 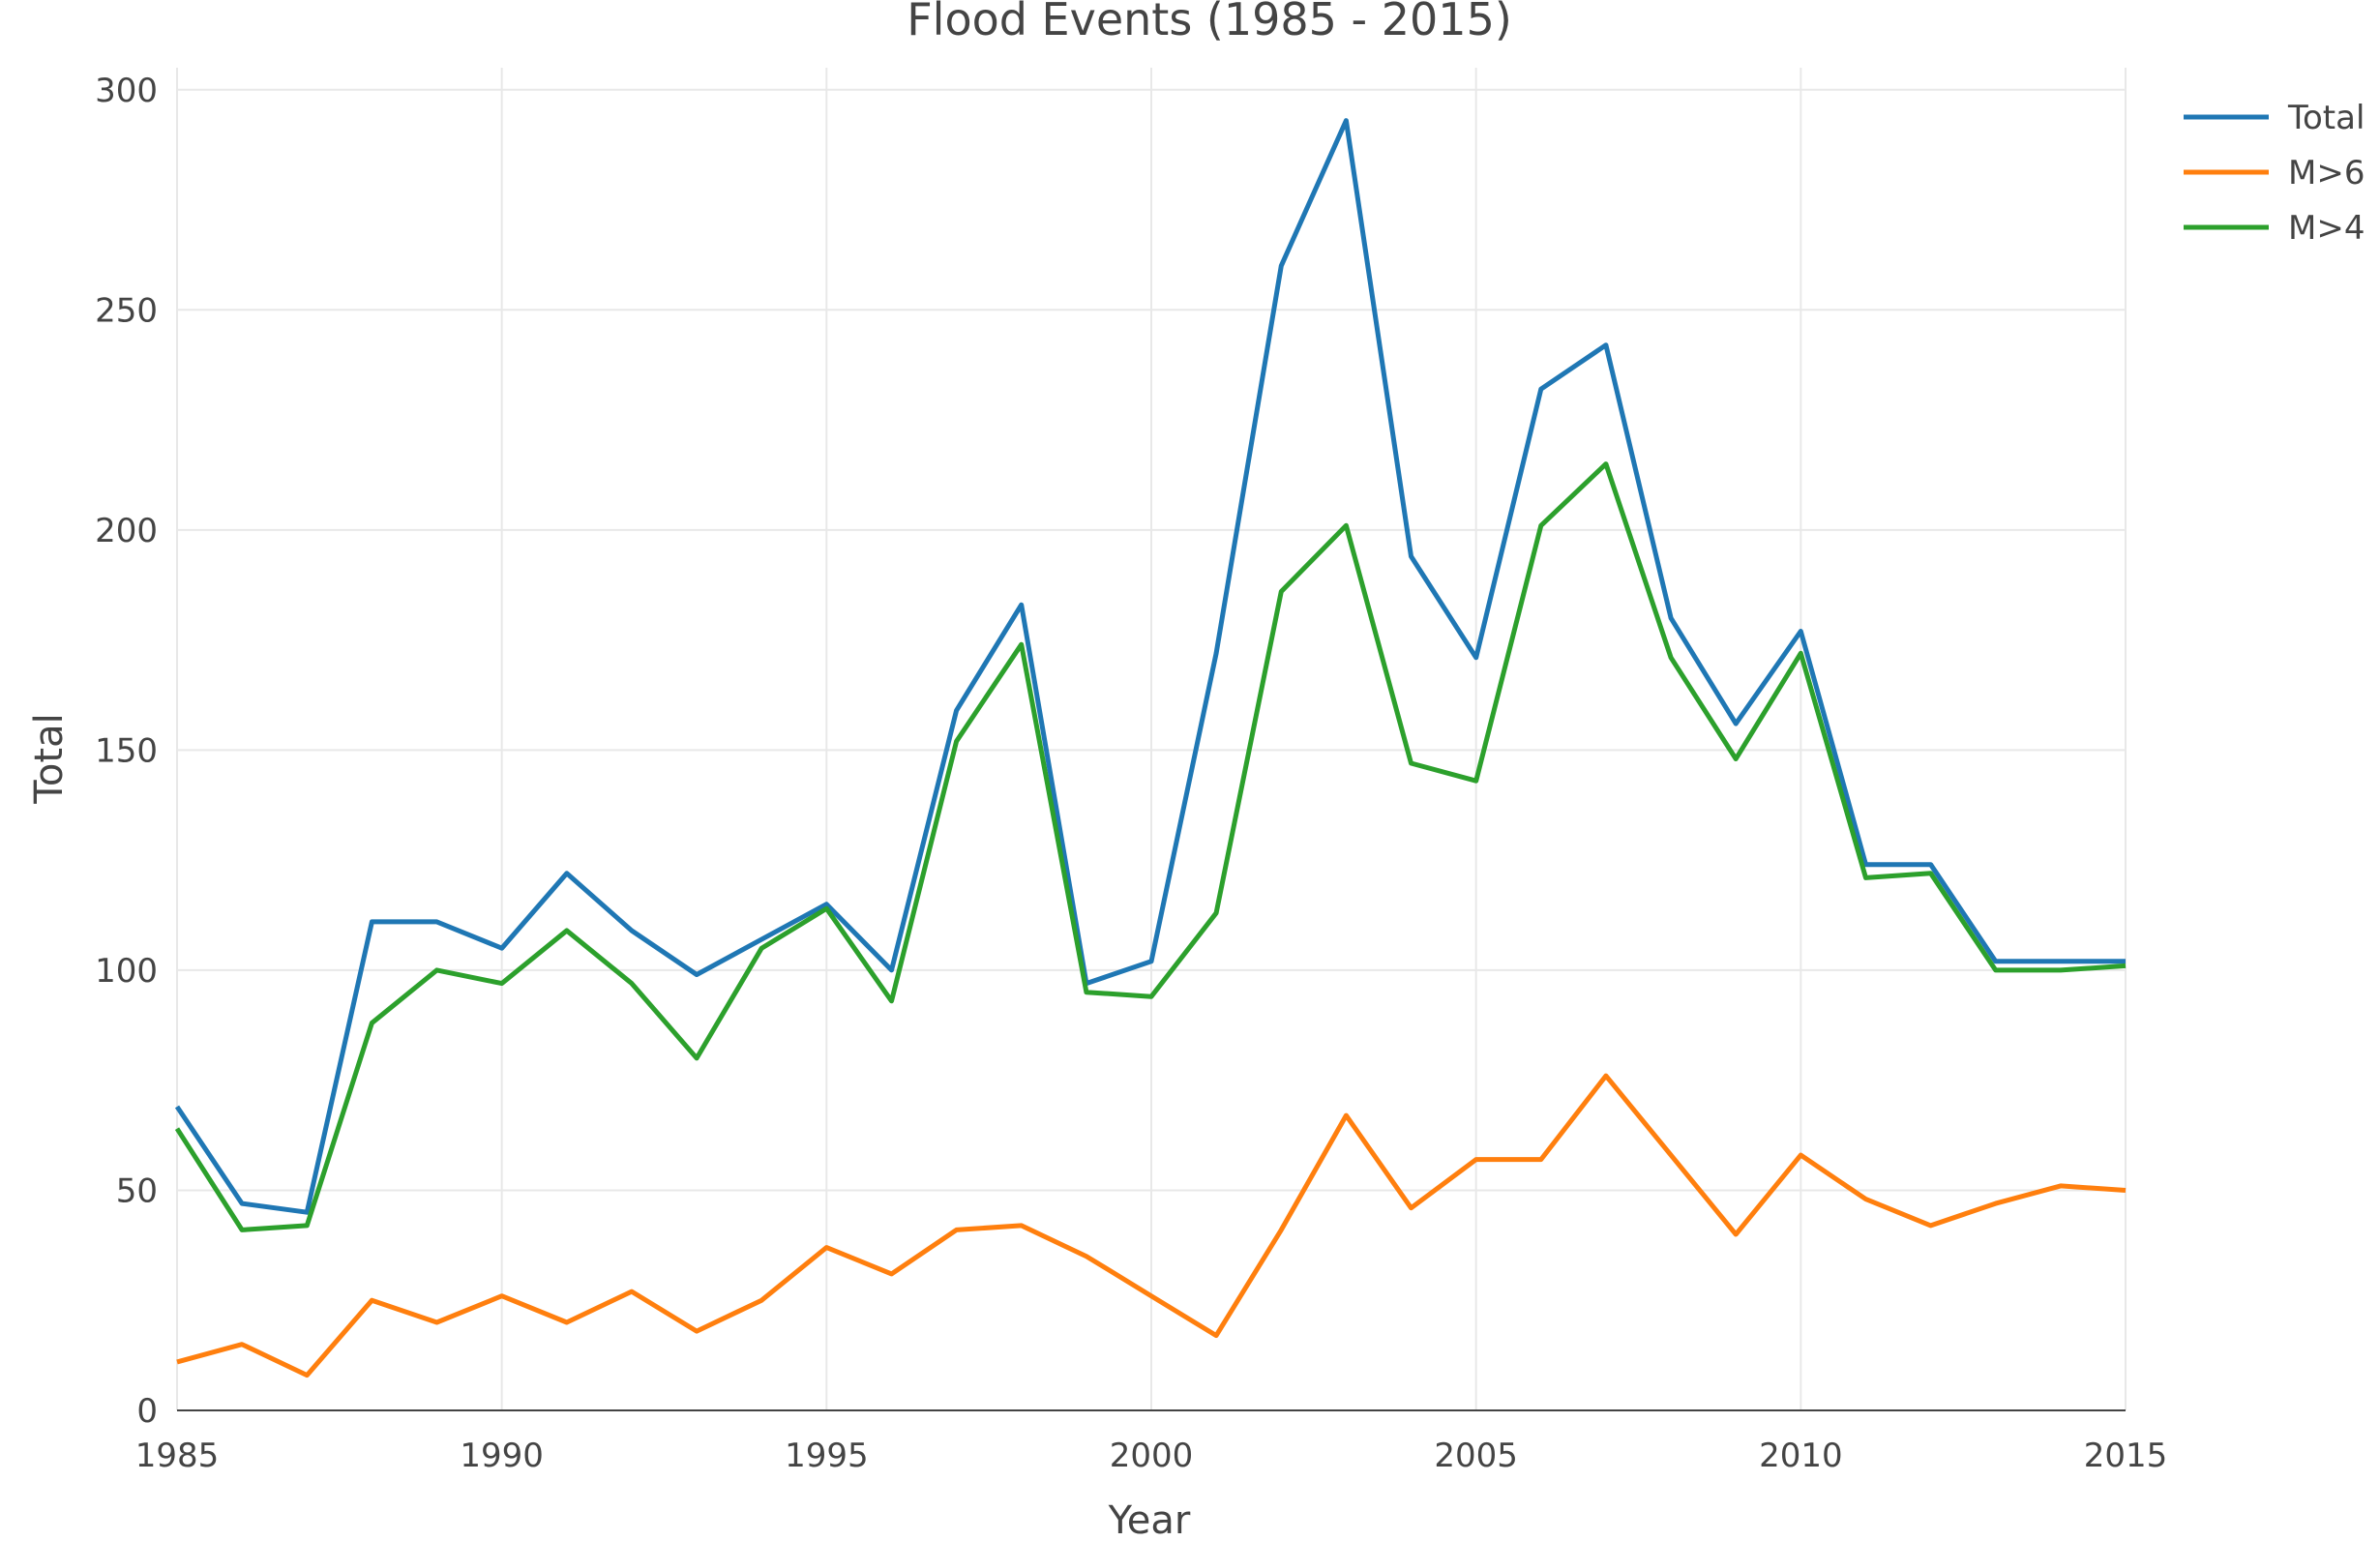 What do you see at coordinates (50, 758) in the screenshot?
I see `y-axis-title: Total` at bounding box center [50, 758].